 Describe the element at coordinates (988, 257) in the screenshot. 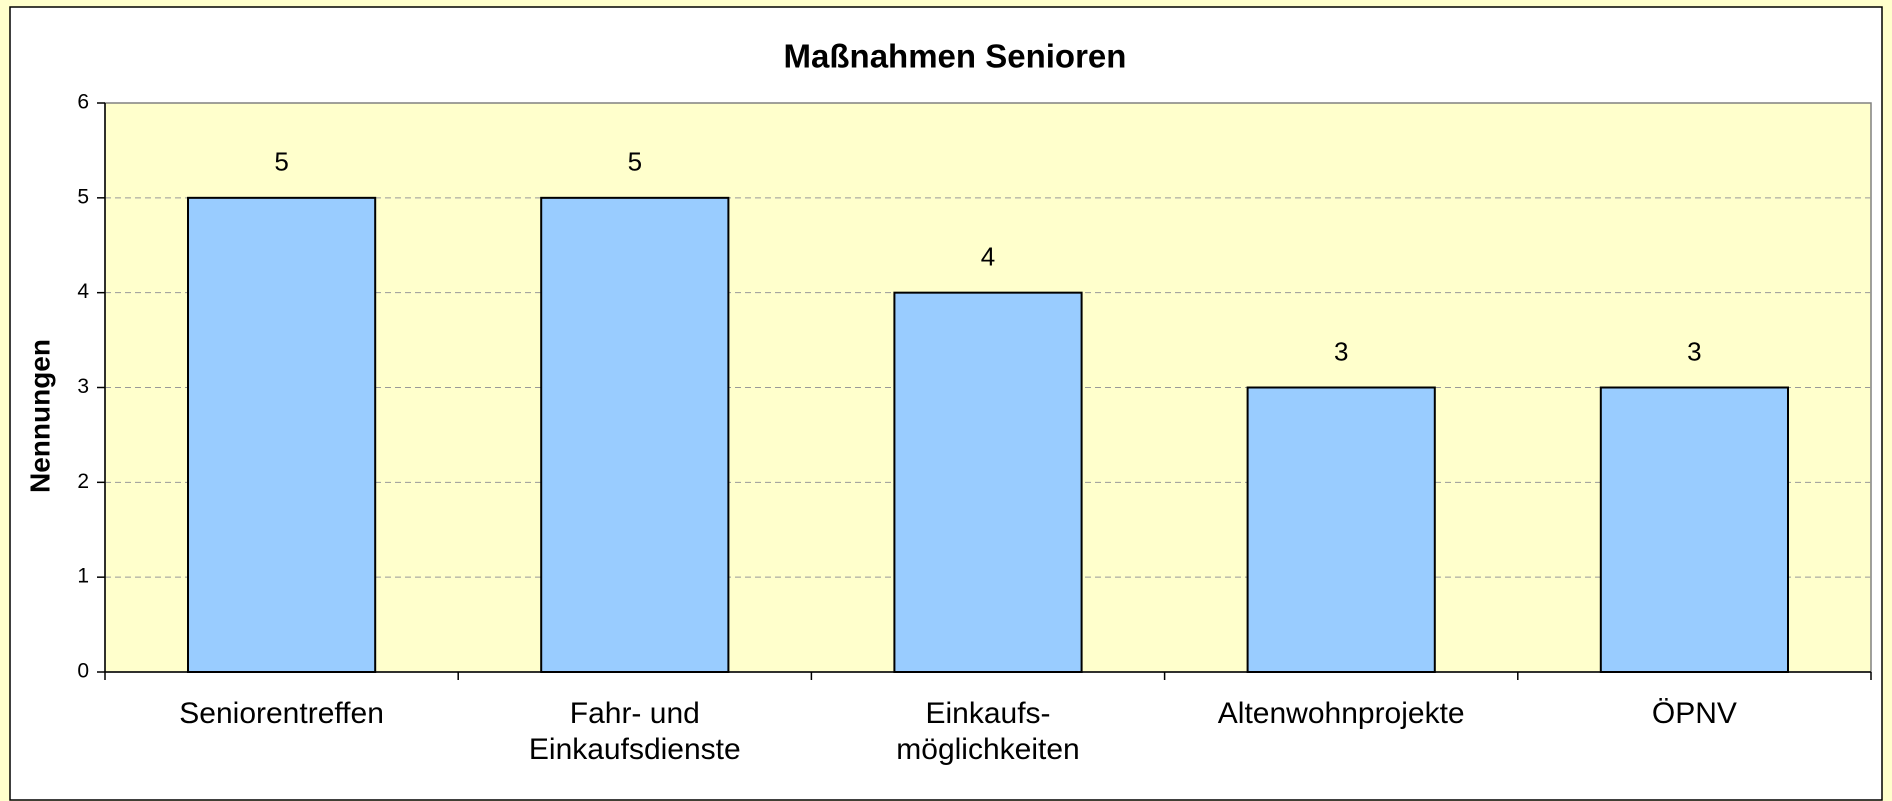

I see `value-label: 4` at that location.